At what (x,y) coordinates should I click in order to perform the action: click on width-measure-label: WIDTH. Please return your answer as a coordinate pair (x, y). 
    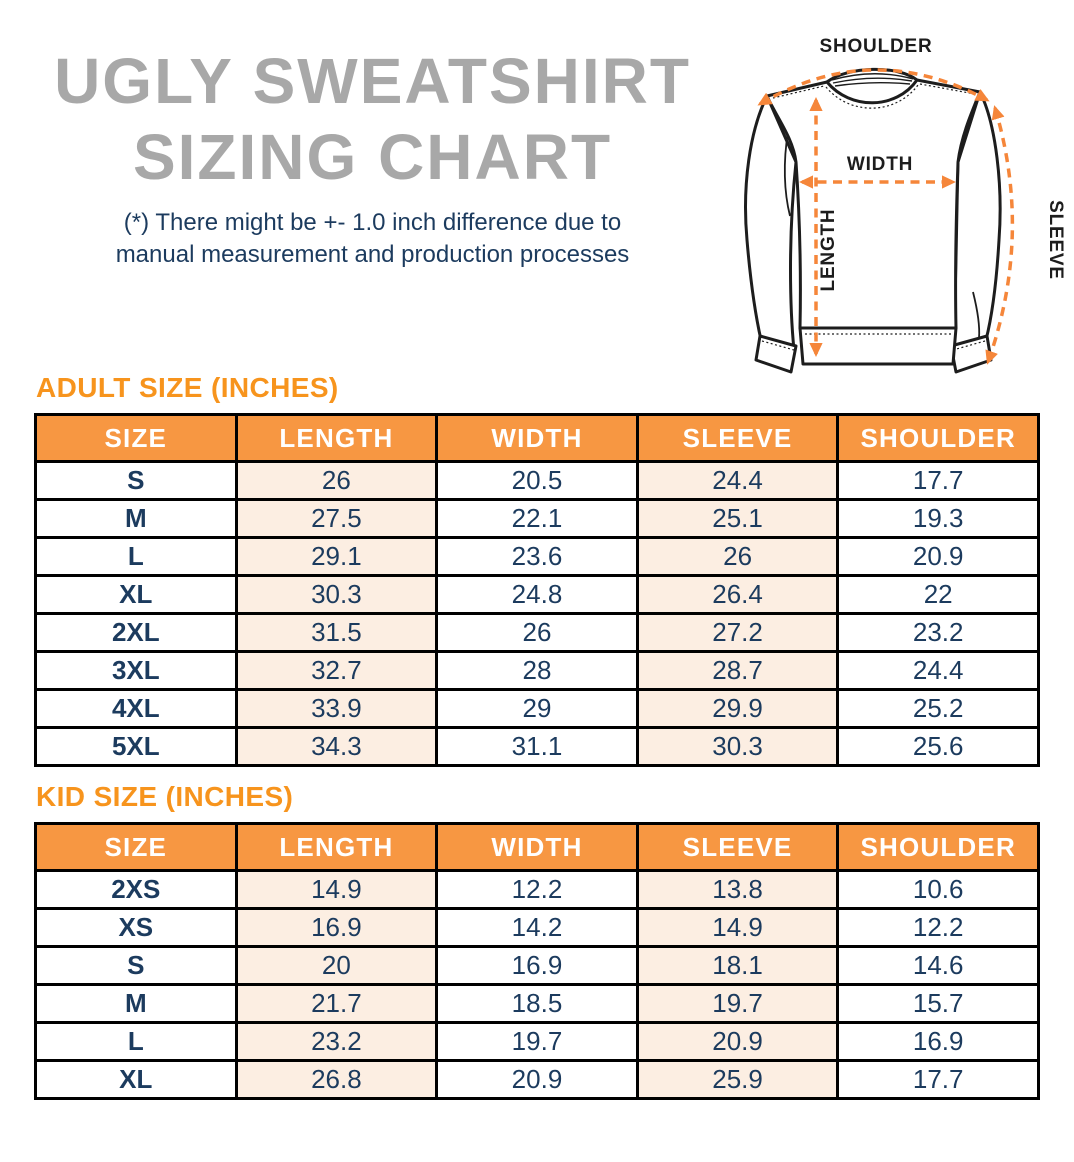
    Looking at the image, I should click on (880, 164).